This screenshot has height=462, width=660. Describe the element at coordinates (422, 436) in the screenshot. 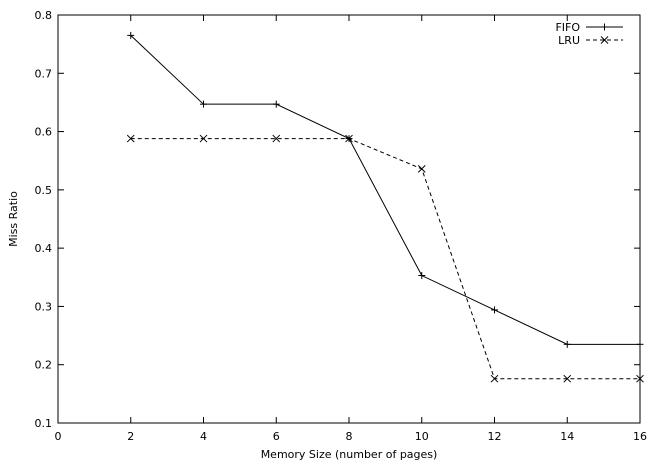

I see `x-tick-label: 10` at that location.